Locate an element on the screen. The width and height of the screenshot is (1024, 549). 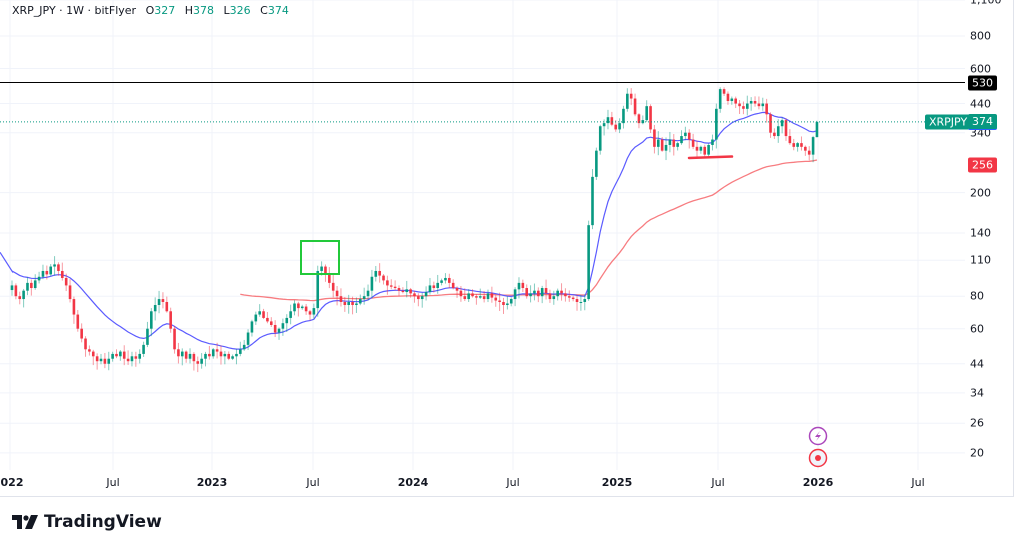
price-tick-label: 440 is located at coordinates (980, 104).